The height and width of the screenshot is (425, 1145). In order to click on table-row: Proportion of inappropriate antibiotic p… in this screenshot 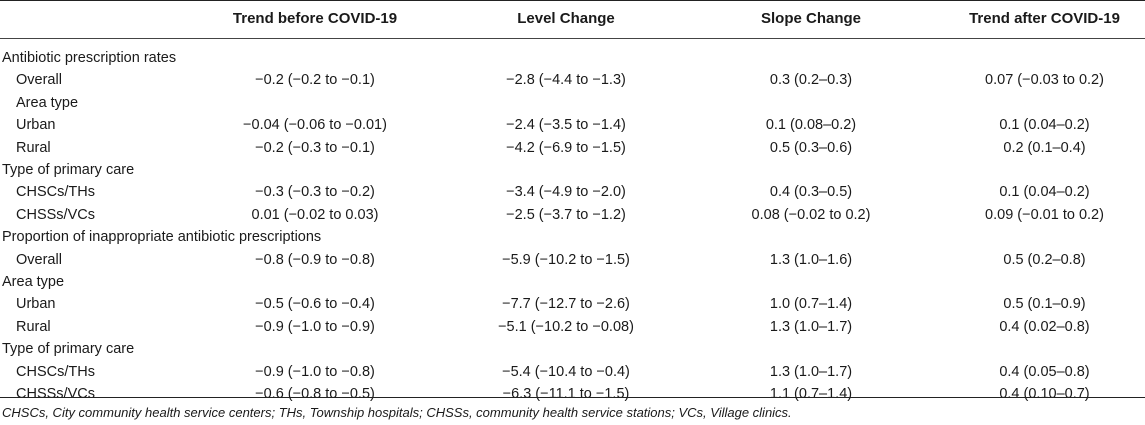, I will do `click(572, 237)`.